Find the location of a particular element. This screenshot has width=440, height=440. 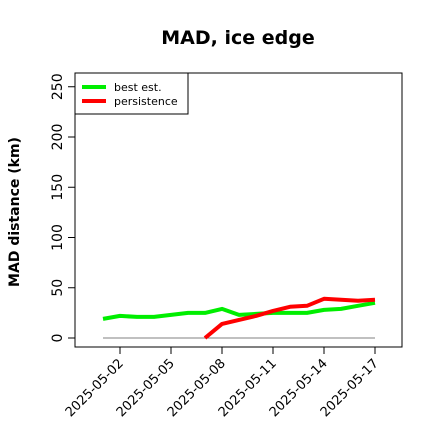

y-tick-label: 150 is located at coordinates (58, 187).